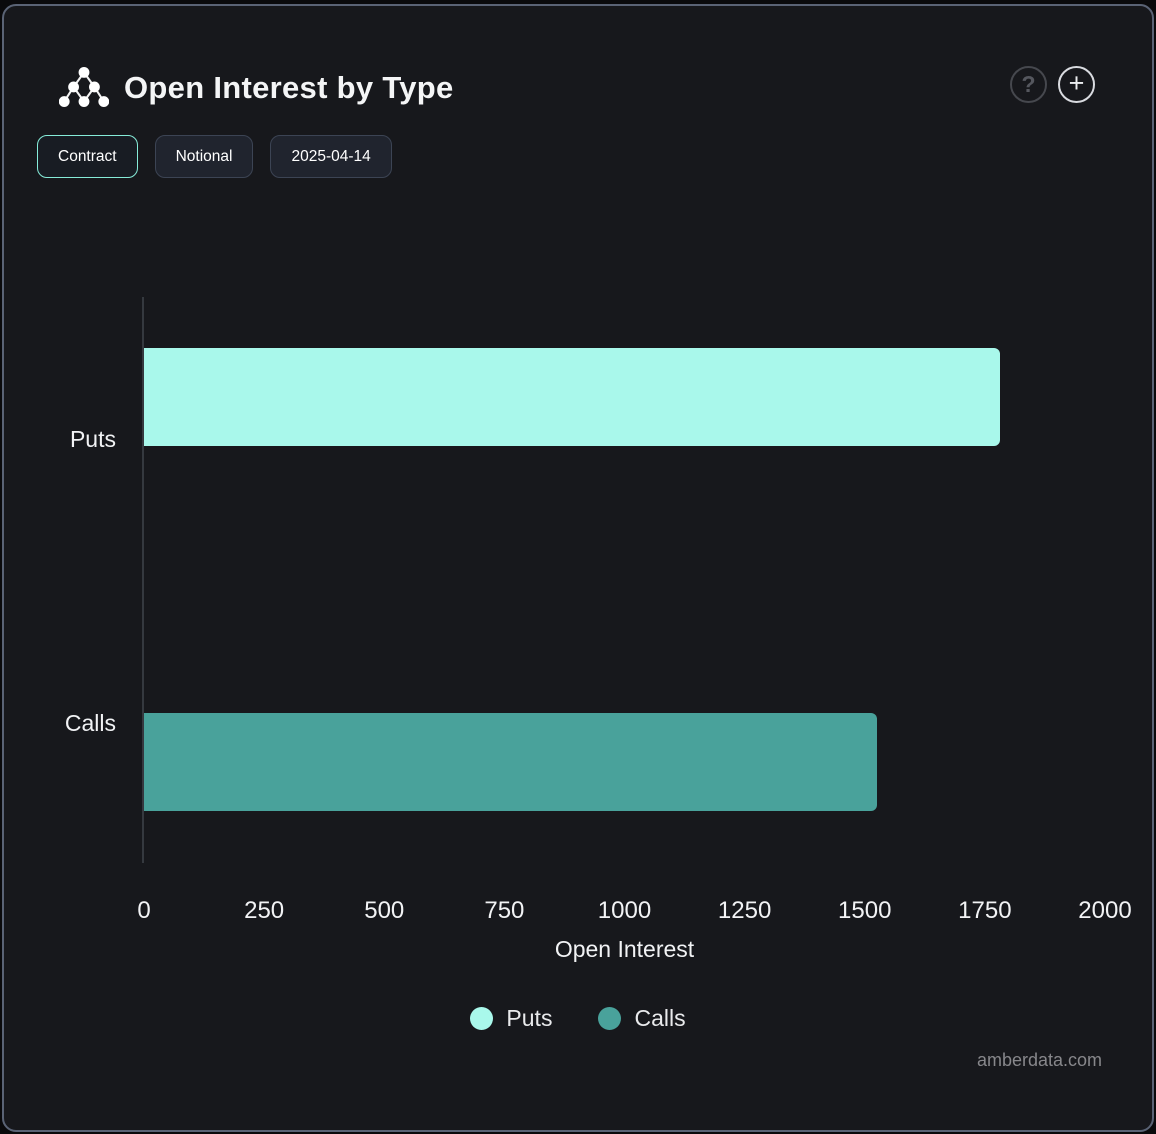 This screenshot has height=1134, width=1156. What do you see at coordinates (985, 910) in the screenshot?
I see `x-tick-label: 1750` at bounding box center [985, 910].